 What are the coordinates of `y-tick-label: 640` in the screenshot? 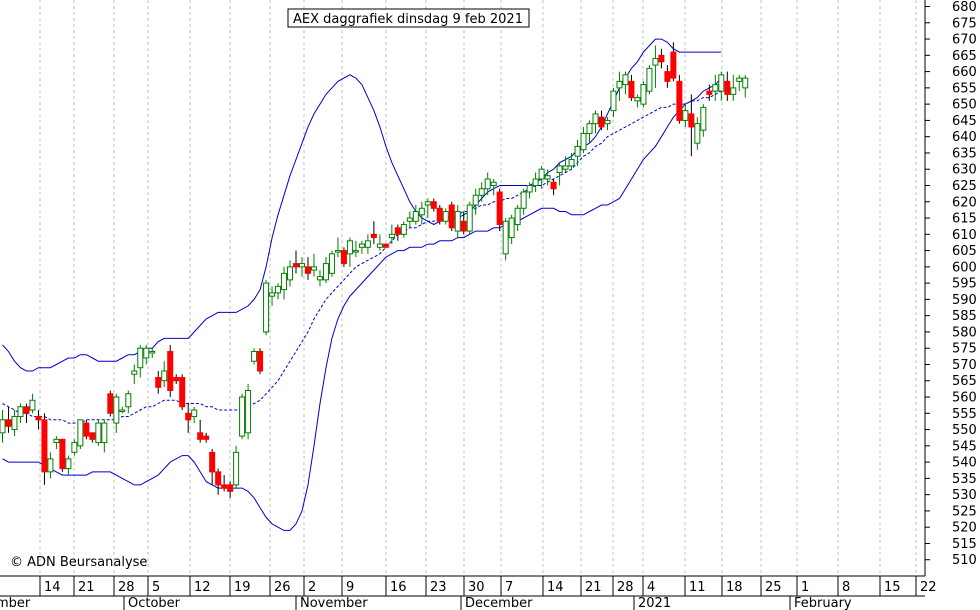 It's located at (964, 137).